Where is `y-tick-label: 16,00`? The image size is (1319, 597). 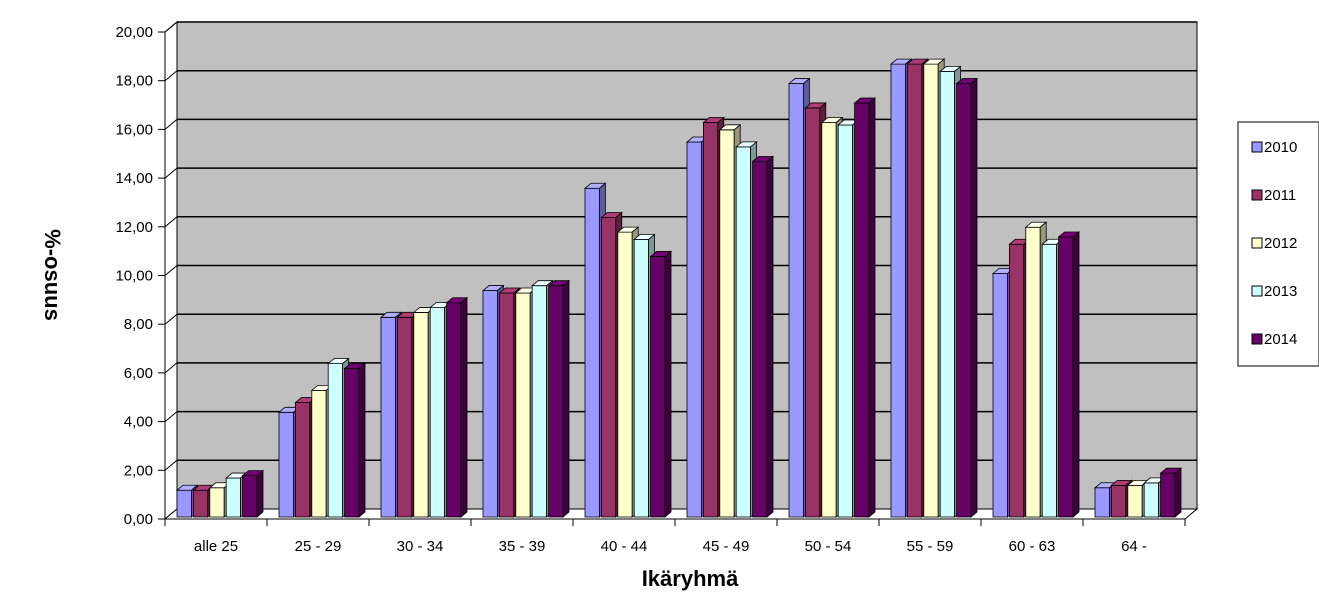
y-tick-label: 16,00 is located at coordinates (134, 129).